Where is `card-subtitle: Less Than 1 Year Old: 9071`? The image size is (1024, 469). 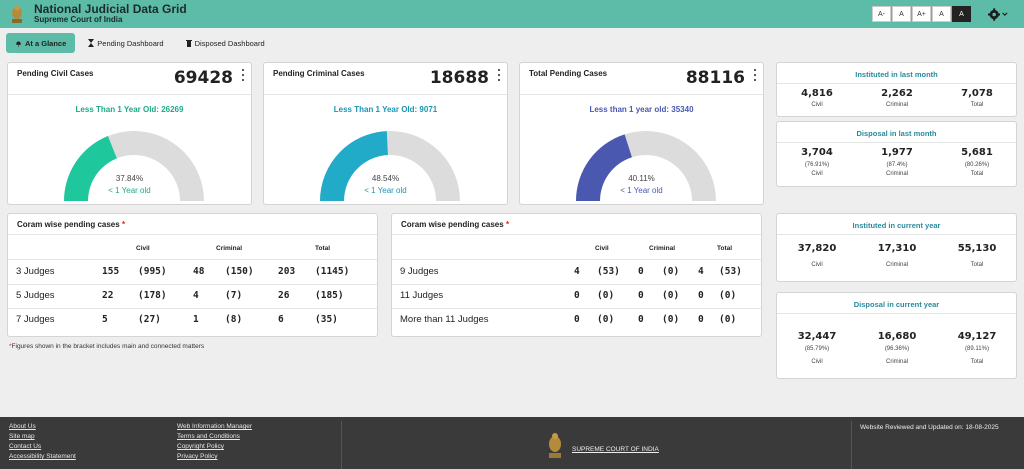 card-subtitle: Less Than 1 Year Old: 9071 is located at coordinates (385, 109).